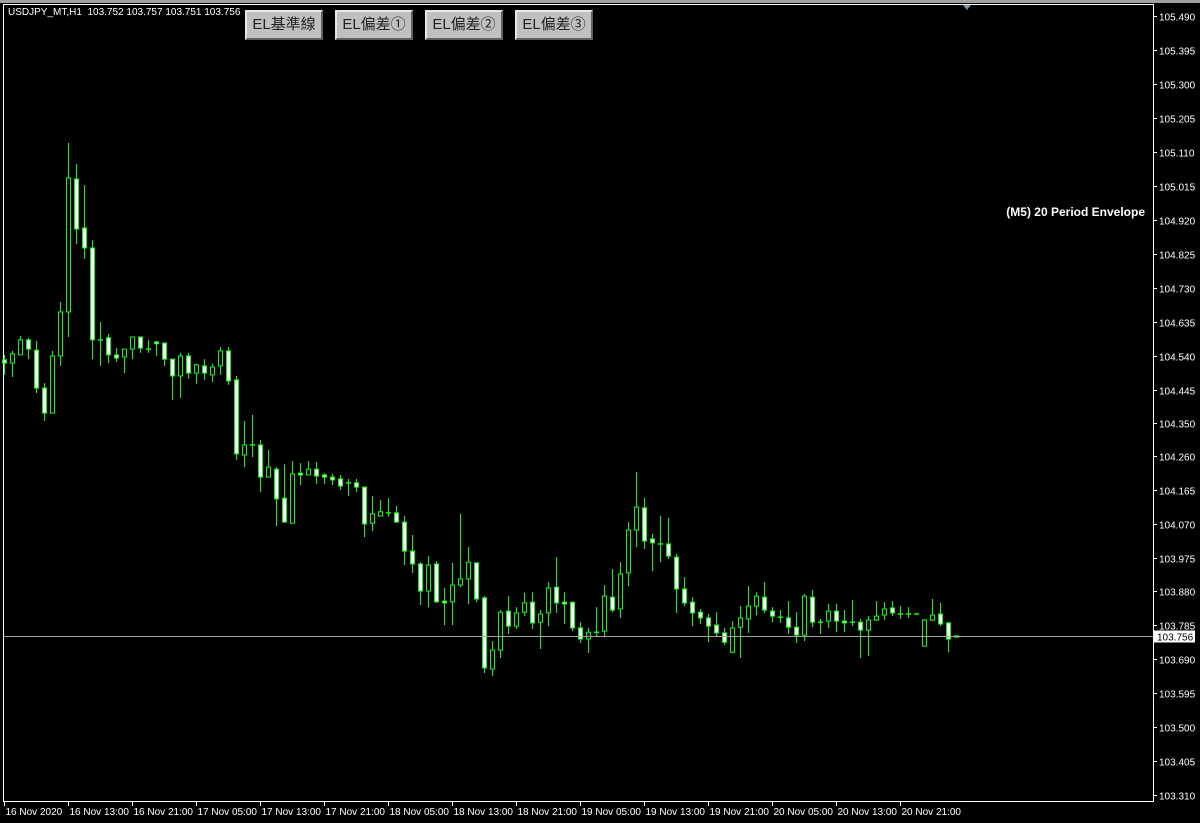  I want to click on x-tick-label: 17 Nov 05:00, so click(228, 812).